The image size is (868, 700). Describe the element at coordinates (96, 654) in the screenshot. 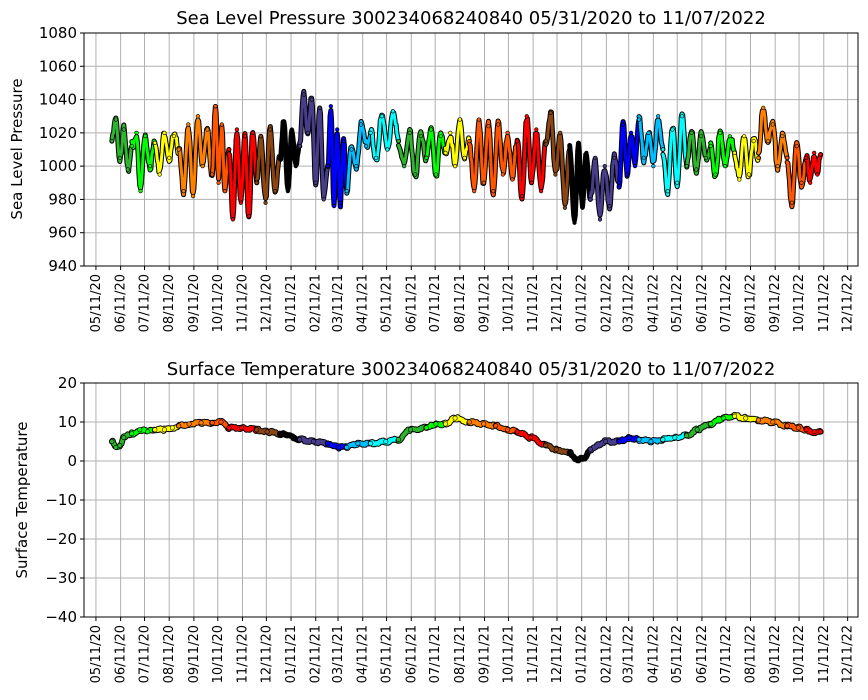

I see `x-tick-label: 05/11/20` at that location.